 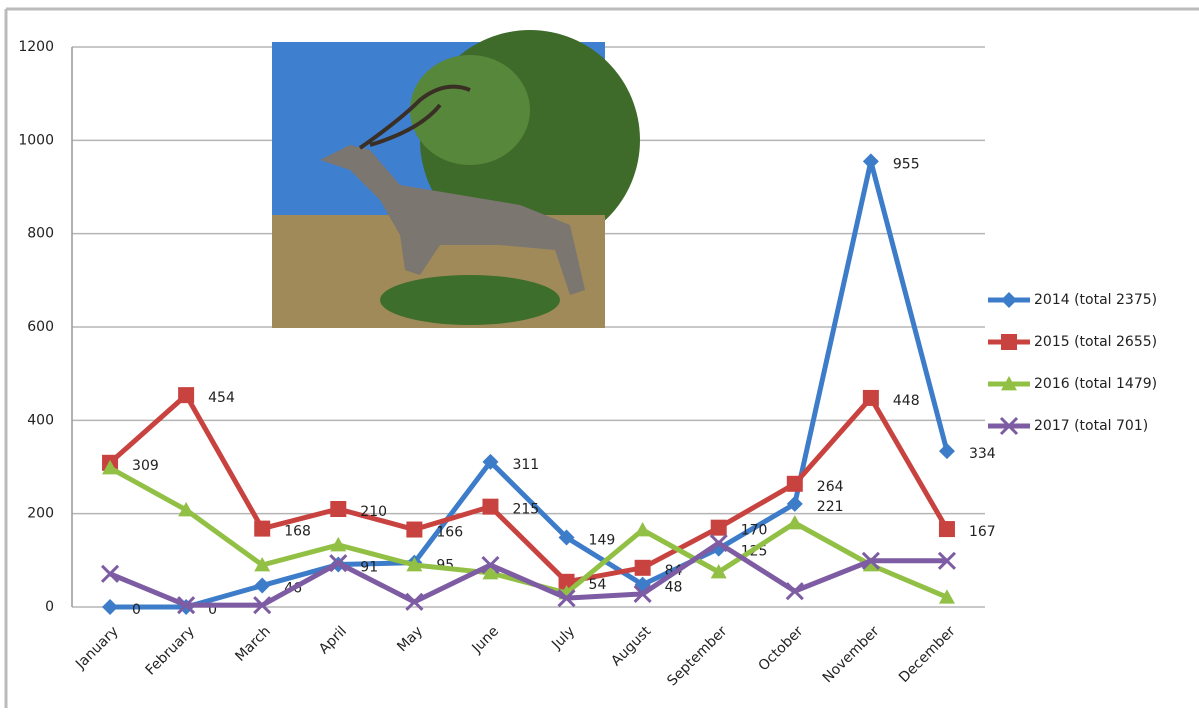 What do you see at coordinates (369, 568) in the screenshot?
I see `data-label: 91` at bounding box center [369, 568].